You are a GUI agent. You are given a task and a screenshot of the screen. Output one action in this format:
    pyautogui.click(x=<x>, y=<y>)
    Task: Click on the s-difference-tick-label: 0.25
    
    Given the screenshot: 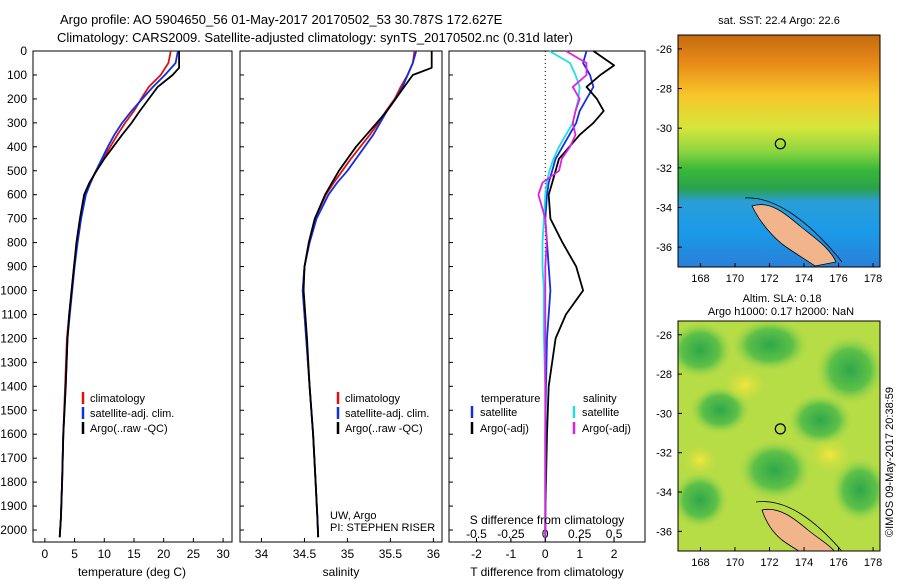 What is the action you would take?
    pyautogui.click(x=580, y=534)
    